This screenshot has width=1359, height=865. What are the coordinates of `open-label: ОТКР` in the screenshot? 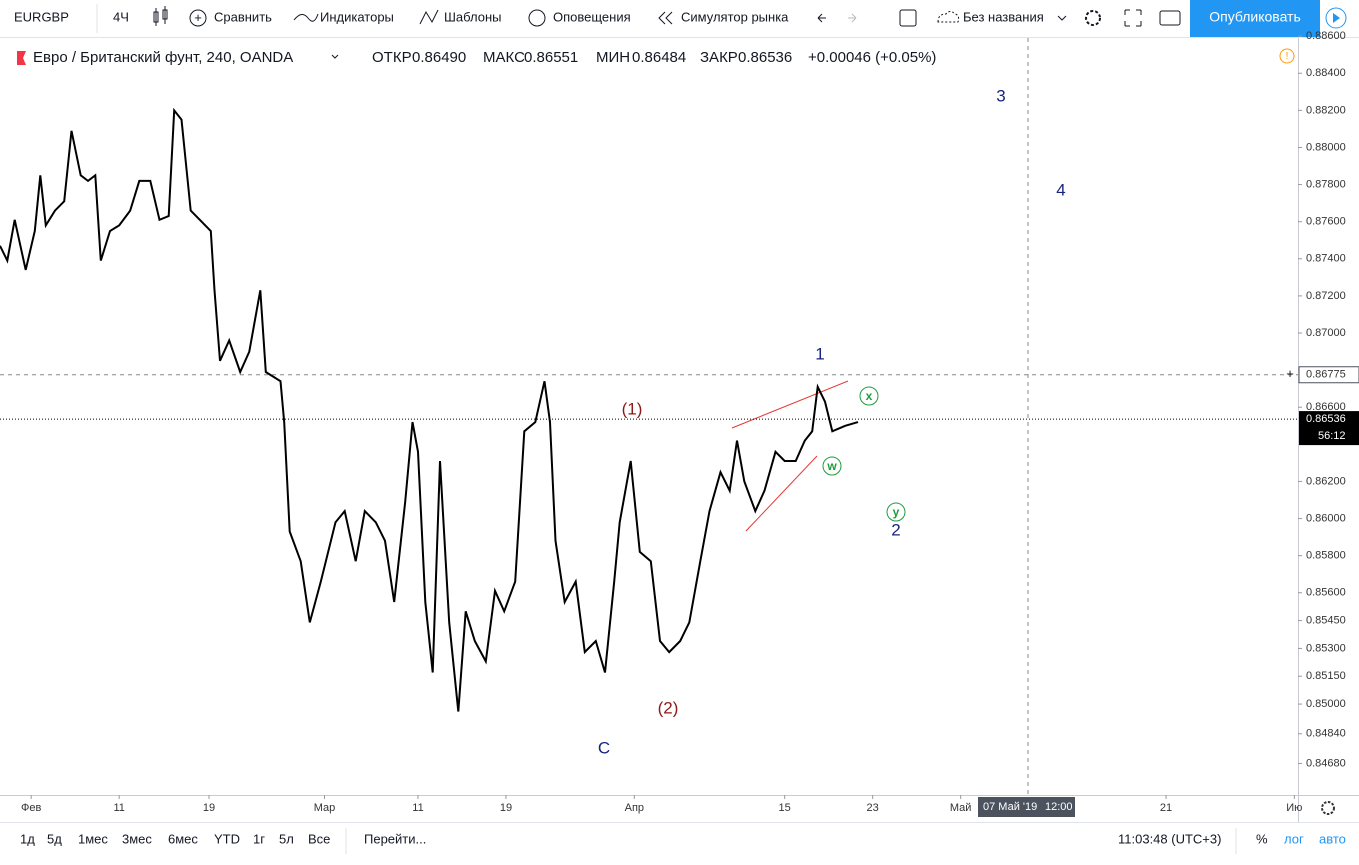 It's located at (392, 57).